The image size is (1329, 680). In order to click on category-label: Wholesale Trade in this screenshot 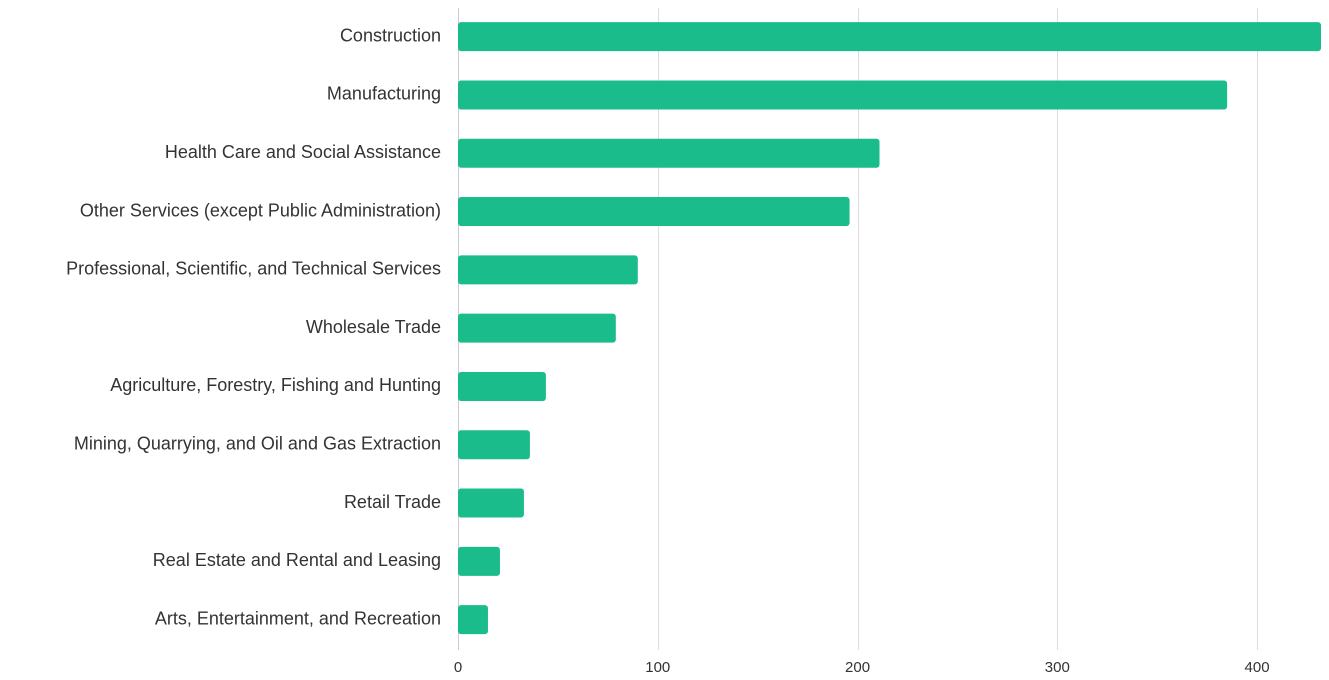, I will do `click(373, 327)`.